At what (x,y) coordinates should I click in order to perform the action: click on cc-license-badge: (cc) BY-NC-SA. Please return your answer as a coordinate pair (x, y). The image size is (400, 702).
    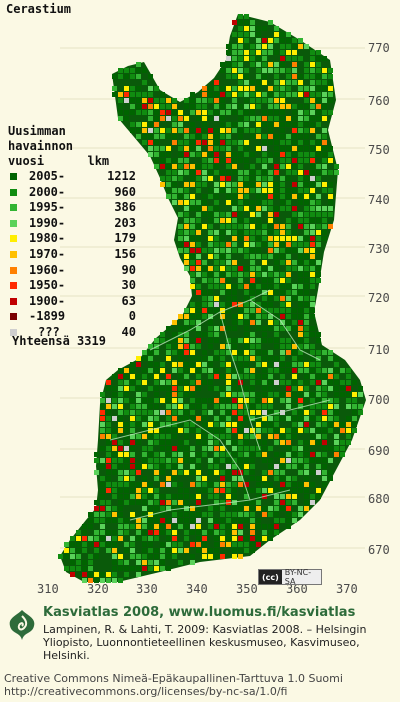
    Looking at the image, I should click on (290, 577).